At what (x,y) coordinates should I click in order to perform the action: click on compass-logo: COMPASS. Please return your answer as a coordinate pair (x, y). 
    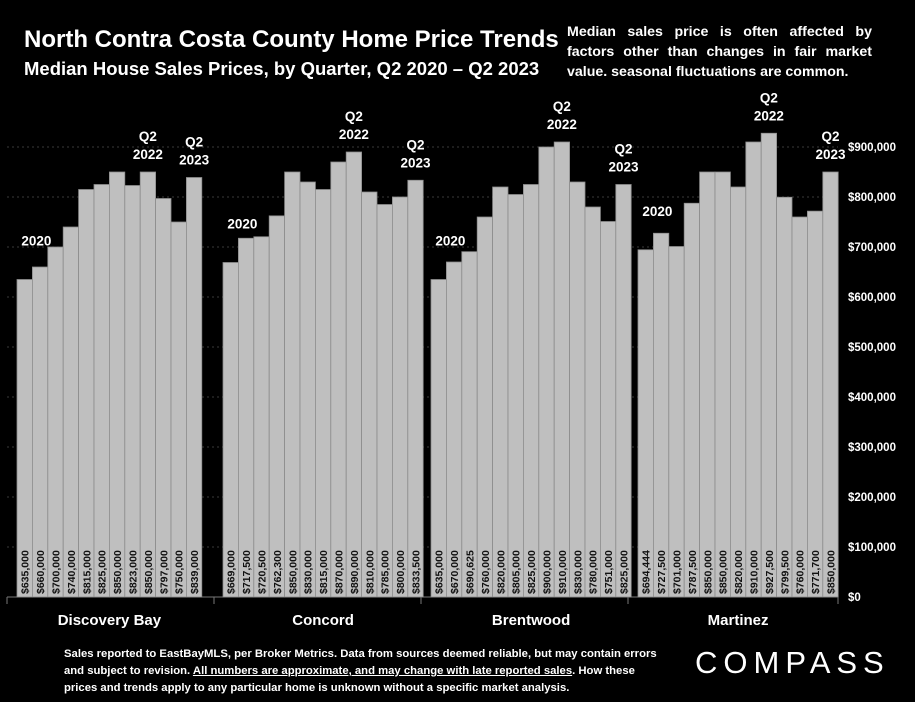
    Looking at the image, I should click on (792, 662).